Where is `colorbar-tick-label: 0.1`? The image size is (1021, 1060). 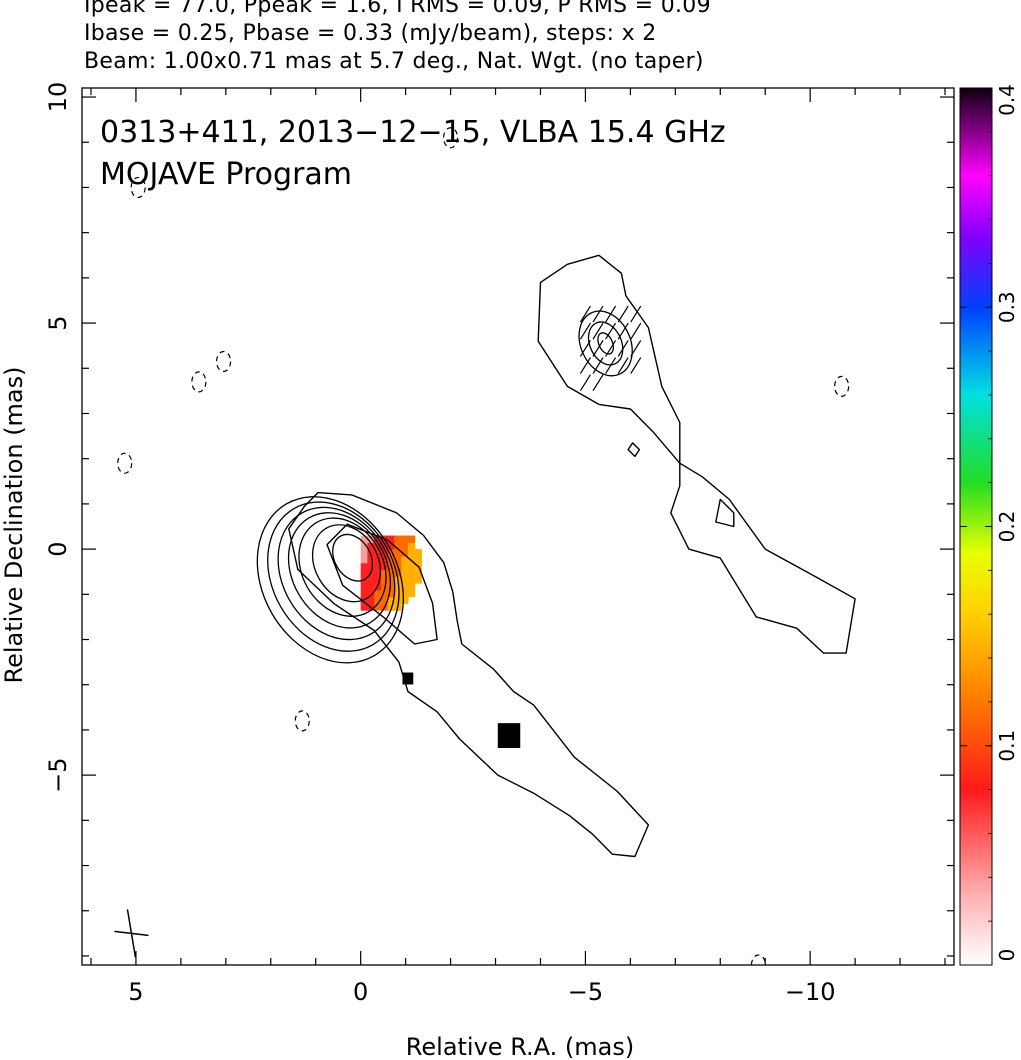
colorbar-tick-label: 0.1 is located at coordinates (1007, 746).